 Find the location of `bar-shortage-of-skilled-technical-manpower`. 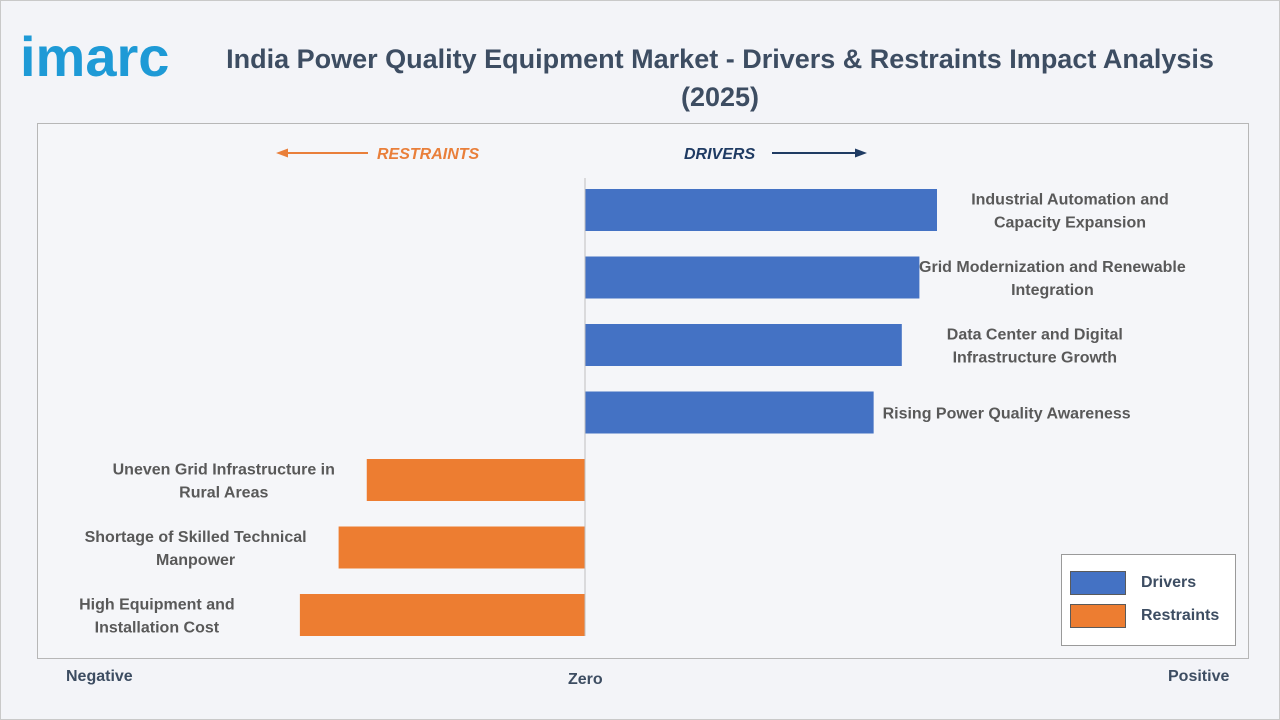

bar-shortage-of-skilled-technical-manpower is located at coordinates (461, 547).